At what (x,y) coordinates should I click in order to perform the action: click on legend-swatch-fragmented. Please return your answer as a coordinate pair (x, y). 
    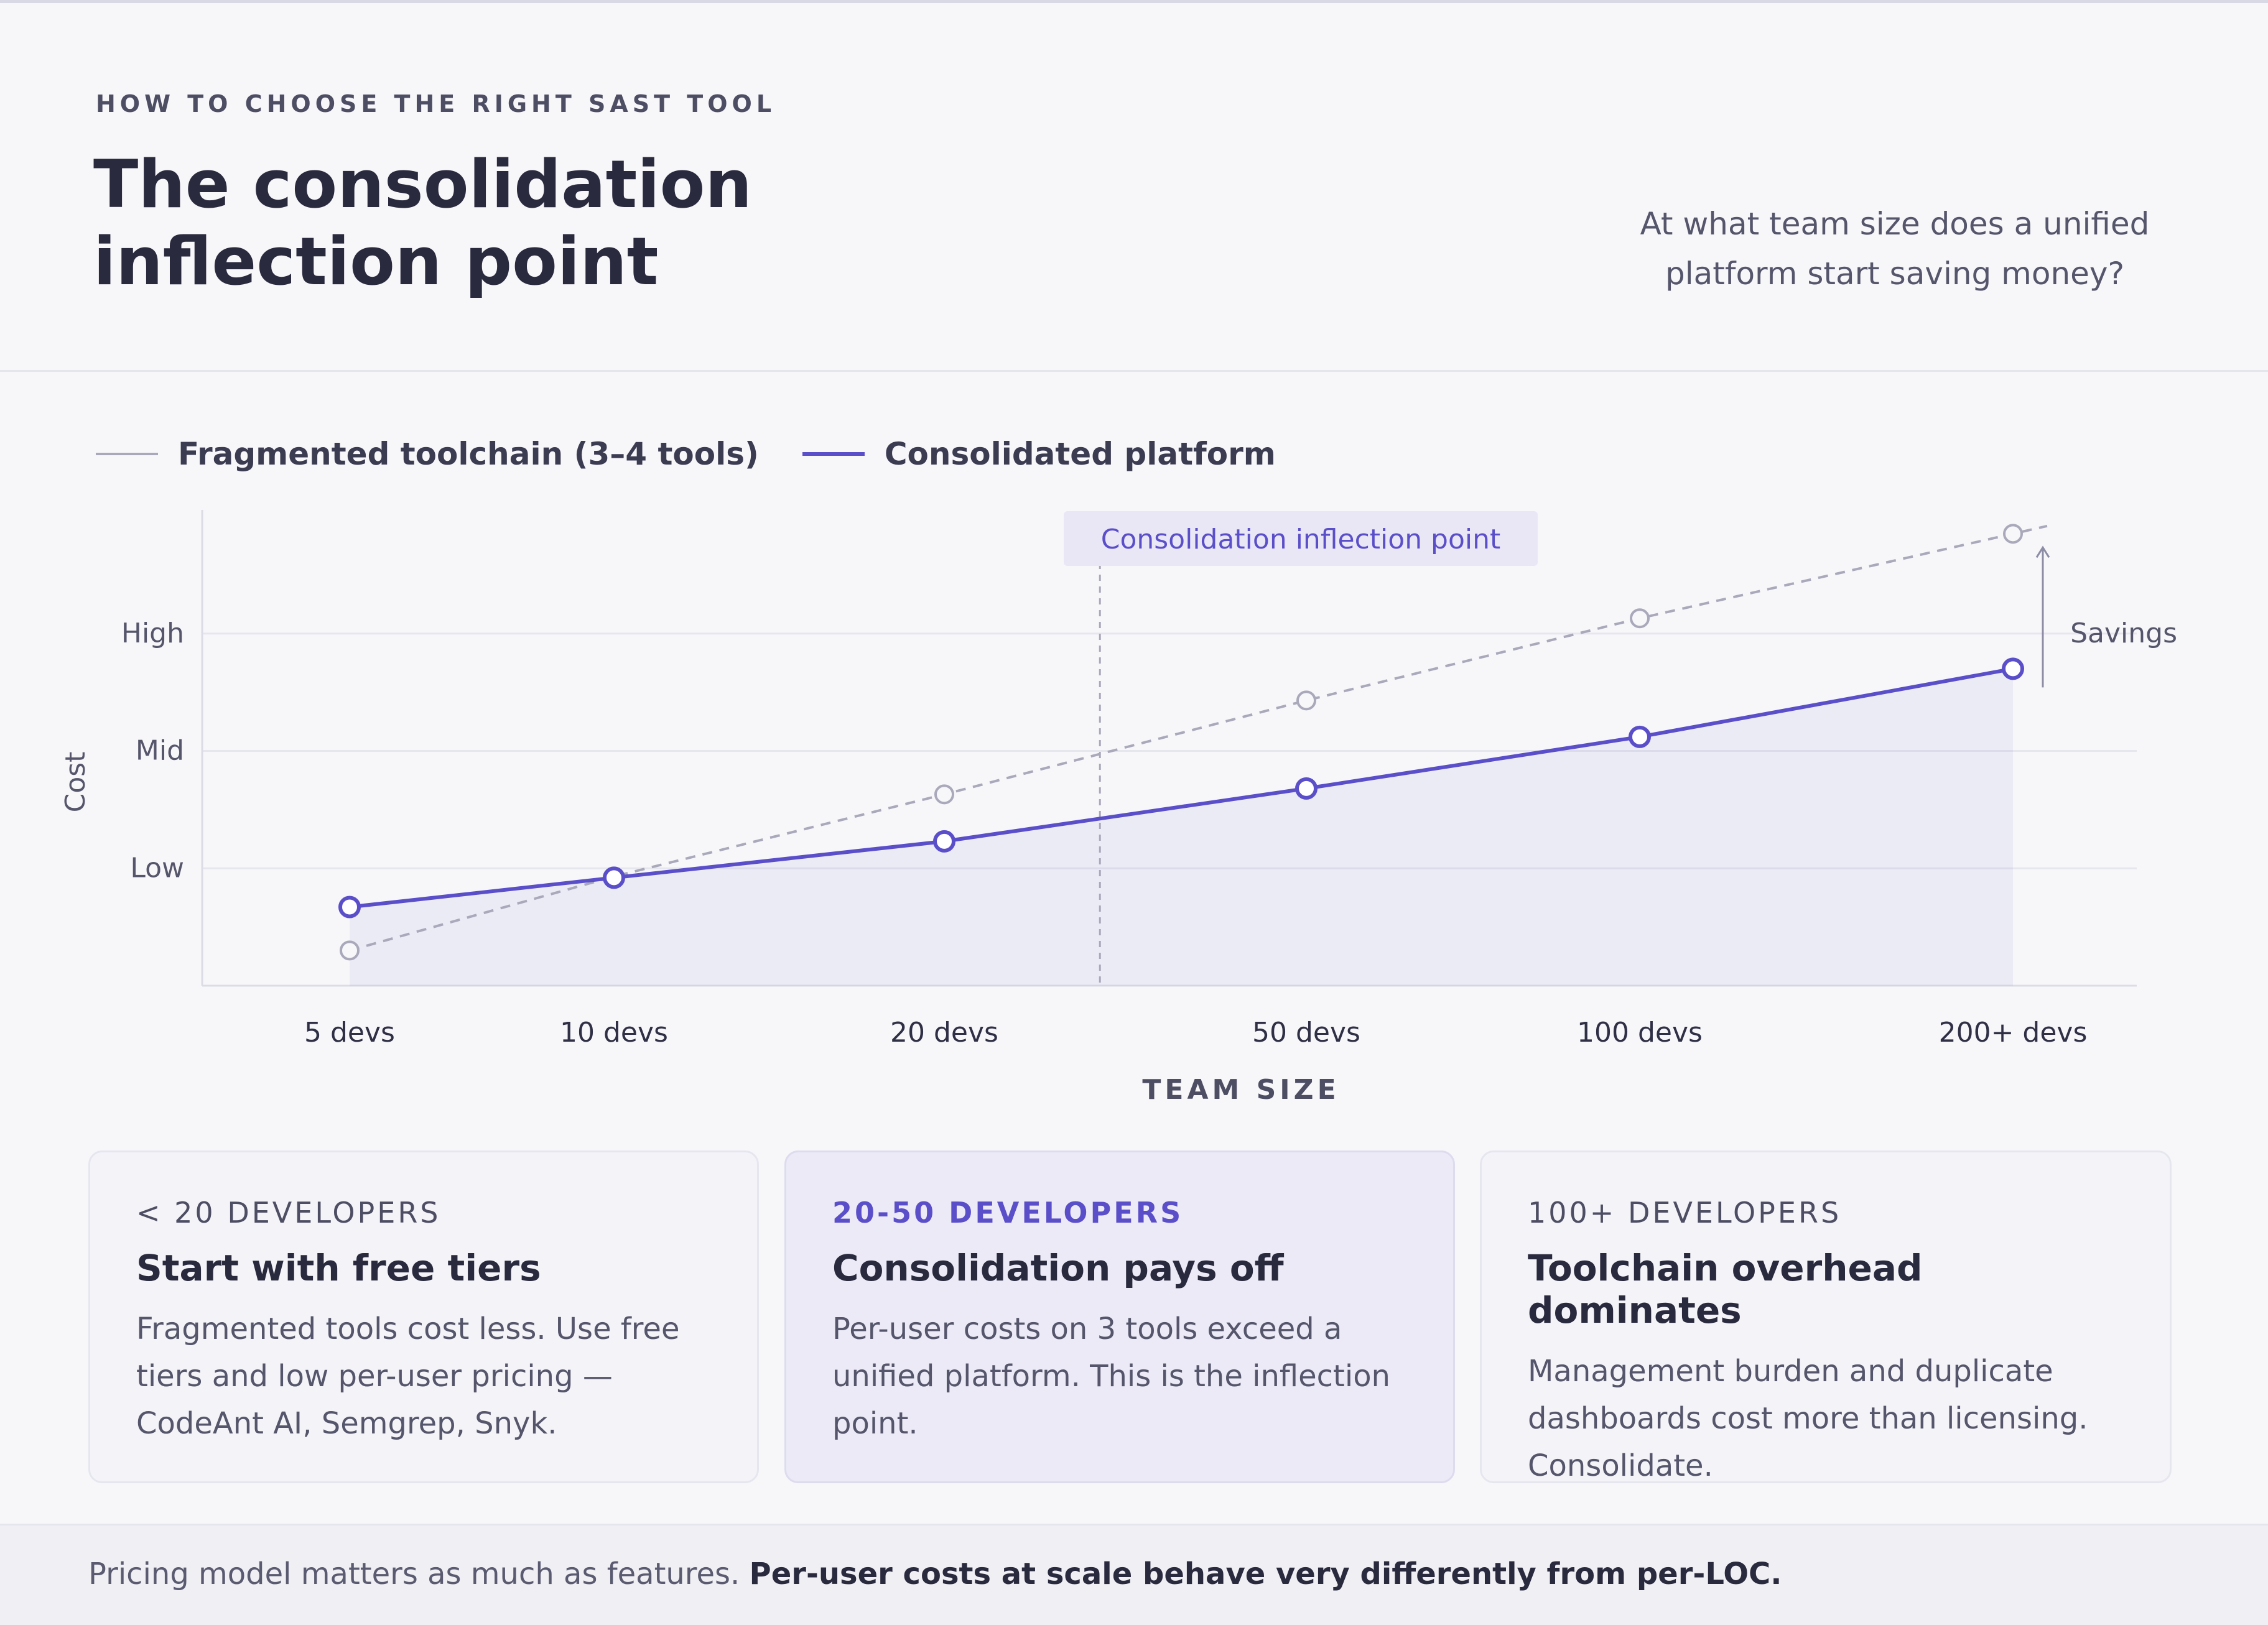
    Looking at the image, I should click on (127, 454).